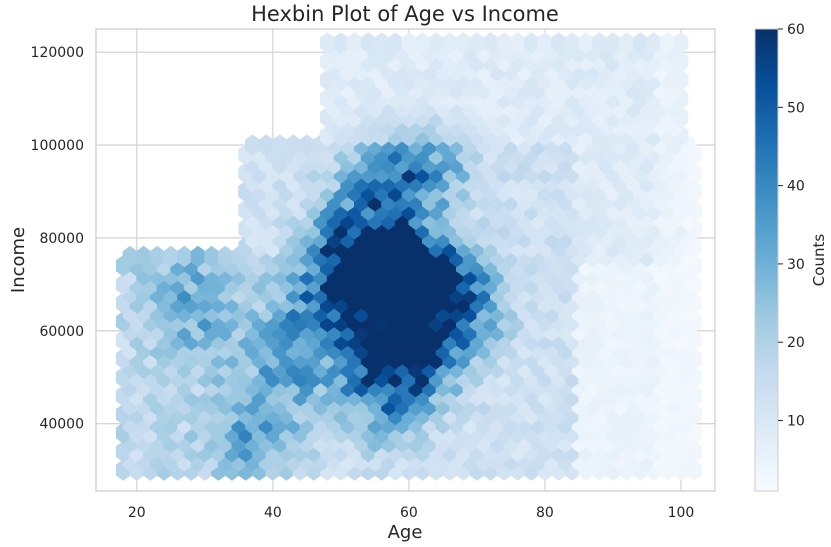 Image resolution: width=831 pixels, height=547 pixels. I want to click on x-tick-label: 60, so click(409, 513).